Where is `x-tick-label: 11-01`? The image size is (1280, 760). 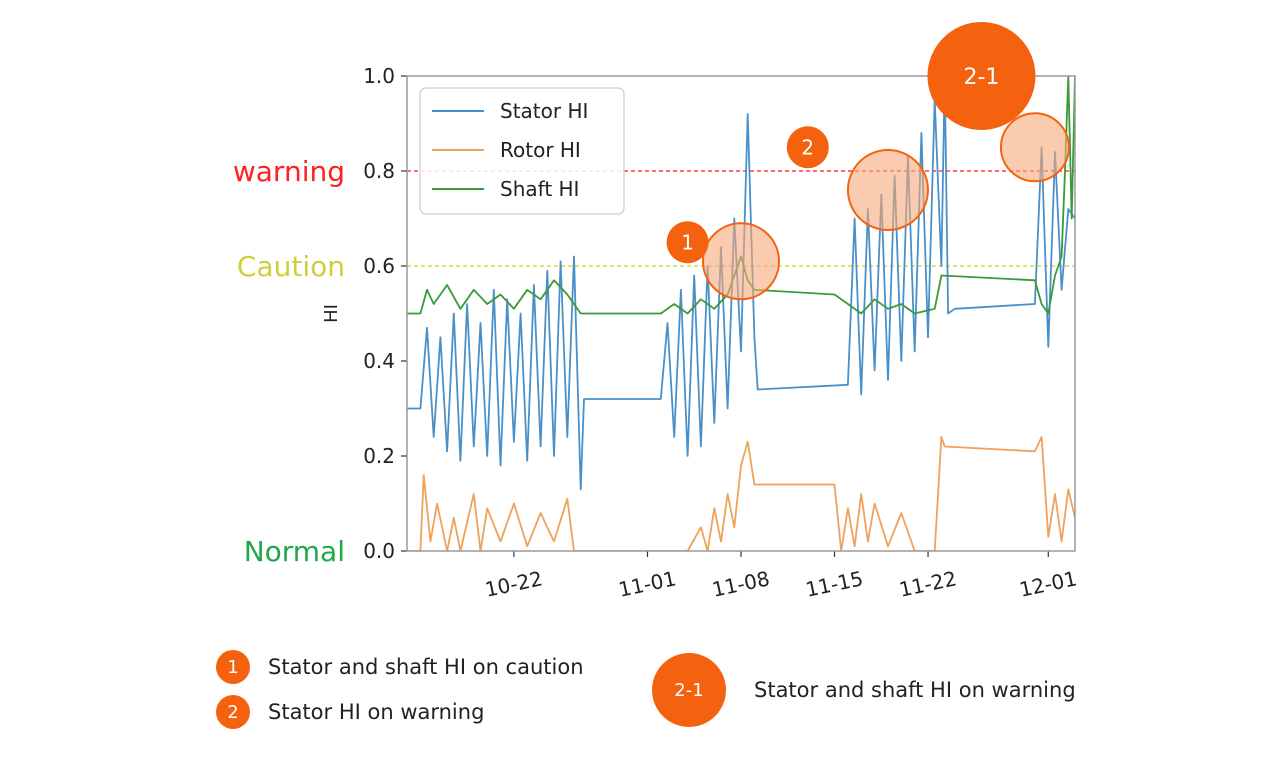
x-tick-label: 11-01 is located at coordinates (647, 584).